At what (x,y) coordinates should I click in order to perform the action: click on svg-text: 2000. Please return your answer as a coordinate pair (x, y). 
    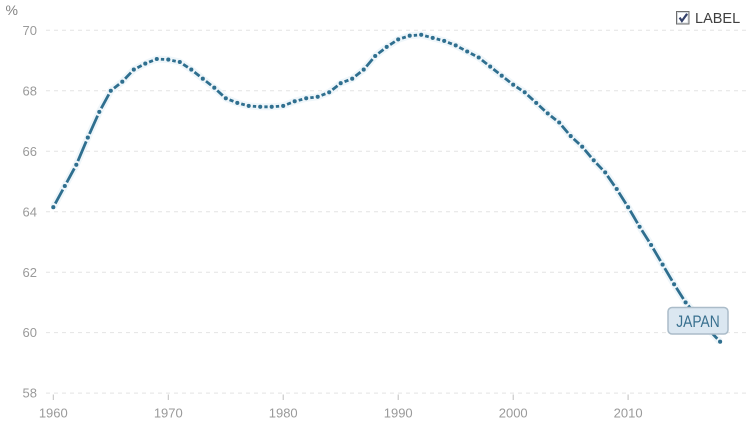
    Looking at the image, I should click on (513, 413).